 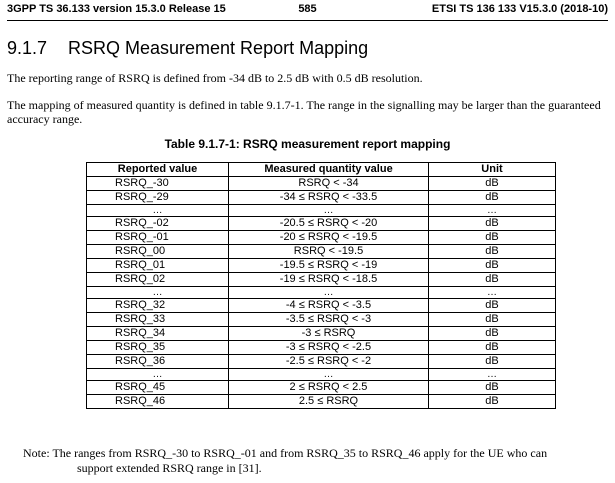 I want to click on table-row: RSRQ_45 2 ≤ RSRQ < 2.5 dB, so click(x=321, y=387).